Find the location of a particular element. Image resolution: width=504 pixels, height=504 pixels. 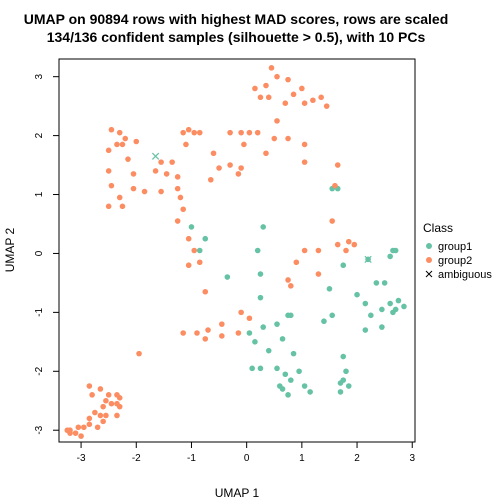

ambiguous-point is located at coordinates (368, 259).